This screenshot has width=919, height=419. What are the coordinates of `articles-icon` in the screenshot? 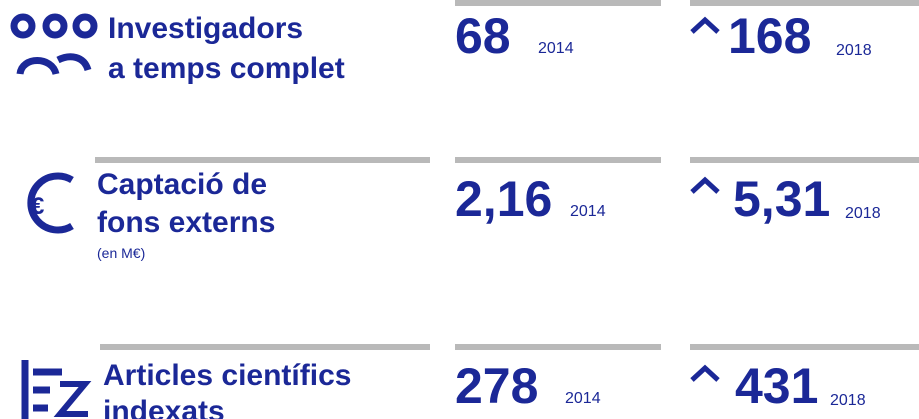 It's located at (56, 389).